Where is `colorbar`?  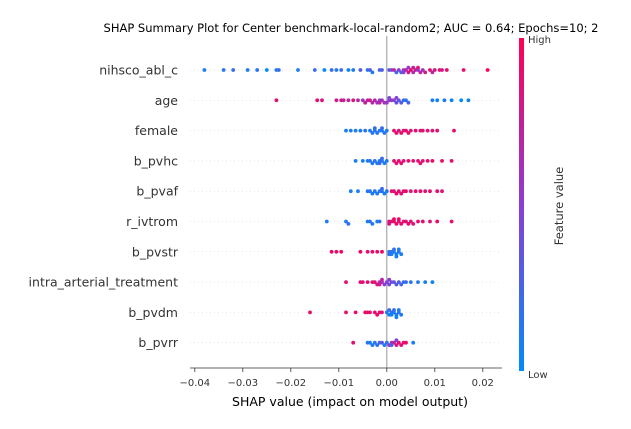
colorbar is located at coordinates (521, 204).